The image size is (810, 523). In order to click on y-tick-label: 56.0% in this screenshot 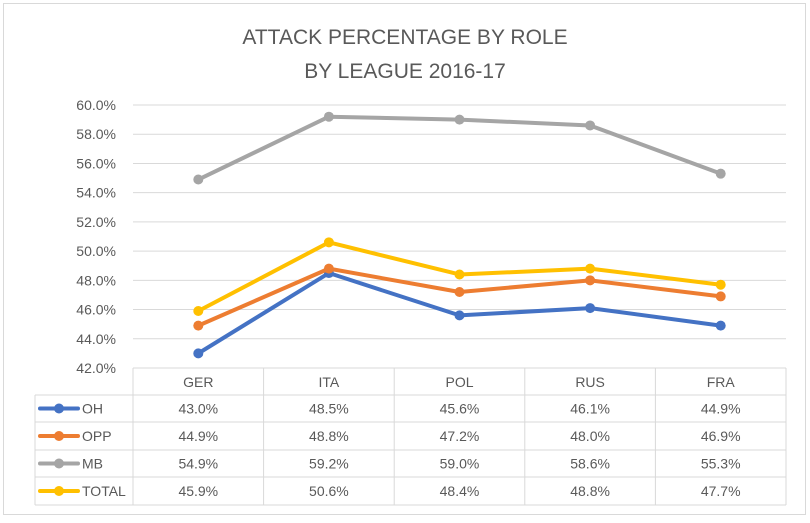, I will do `click(96, 163)`.